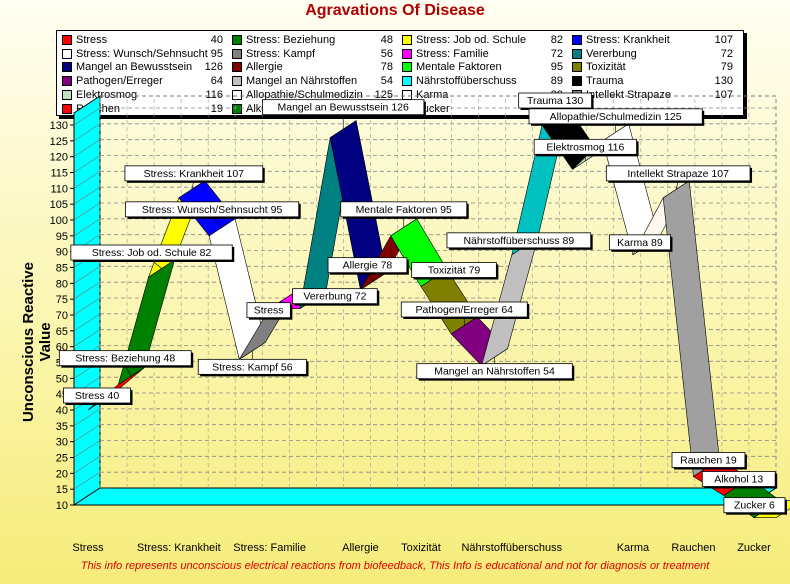 Image resolution: width=790 pixels, height=584 pixels. Describe the element at coordinates (216, 81) in the screenshot. I see `legend-value: 64` at that location.